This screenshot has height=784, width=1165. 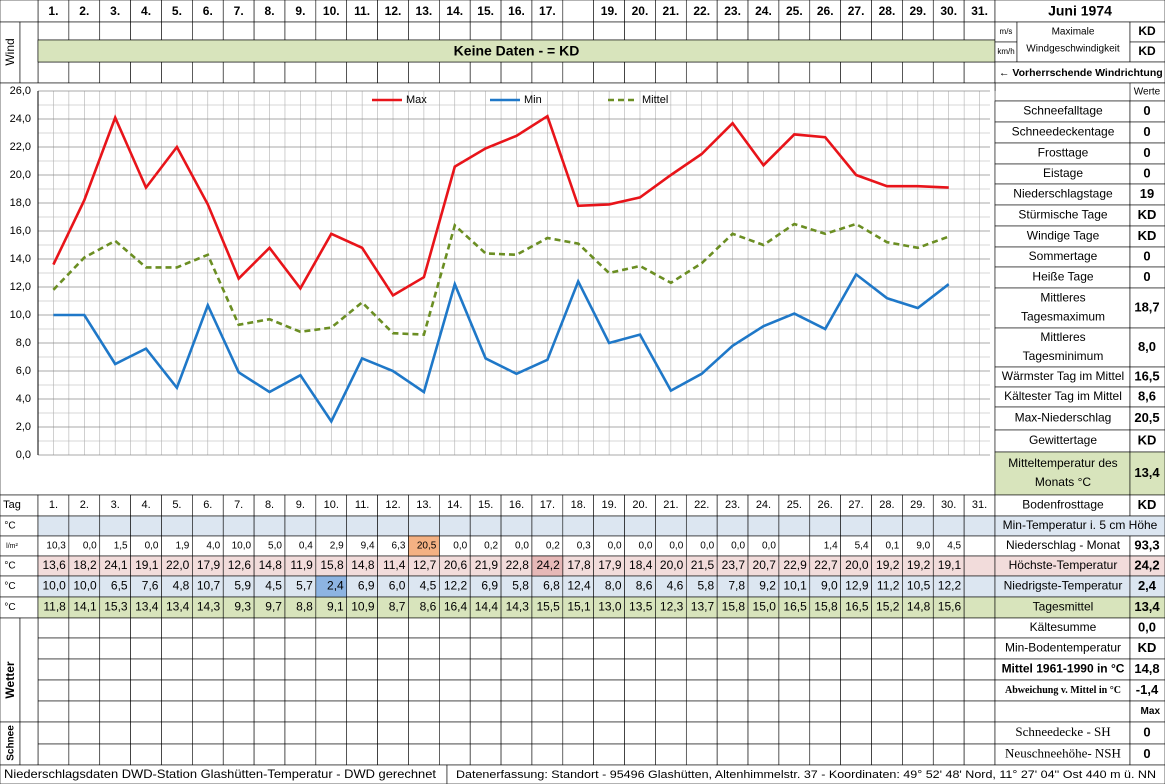 I want to click on cell-value: 12,9, so click(x=857, y=586).